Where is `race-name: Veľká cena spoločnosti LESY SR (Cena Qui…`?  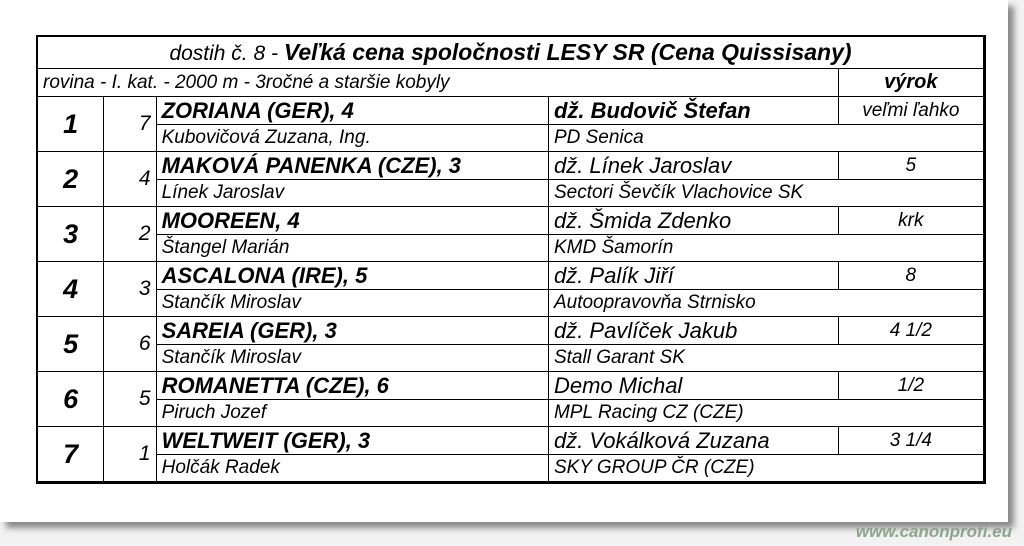
race-name: Veľká cena spoločnosti LESY SR (Cena Qui… is located at coordinates (567, 52).